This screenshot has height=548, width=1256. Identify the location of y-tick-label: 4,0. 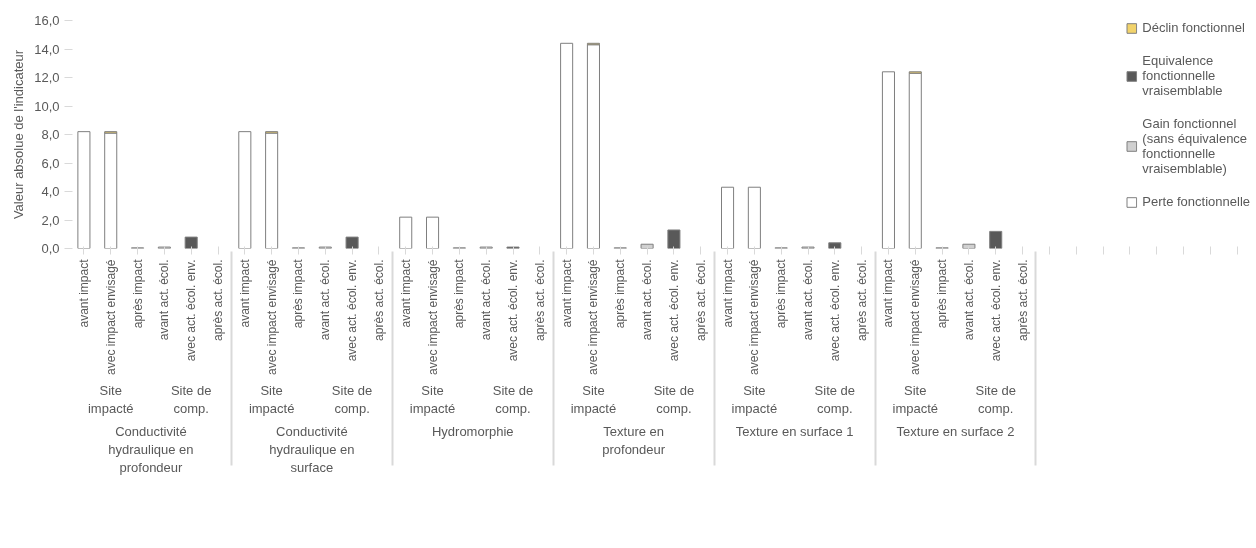
(50, 191).